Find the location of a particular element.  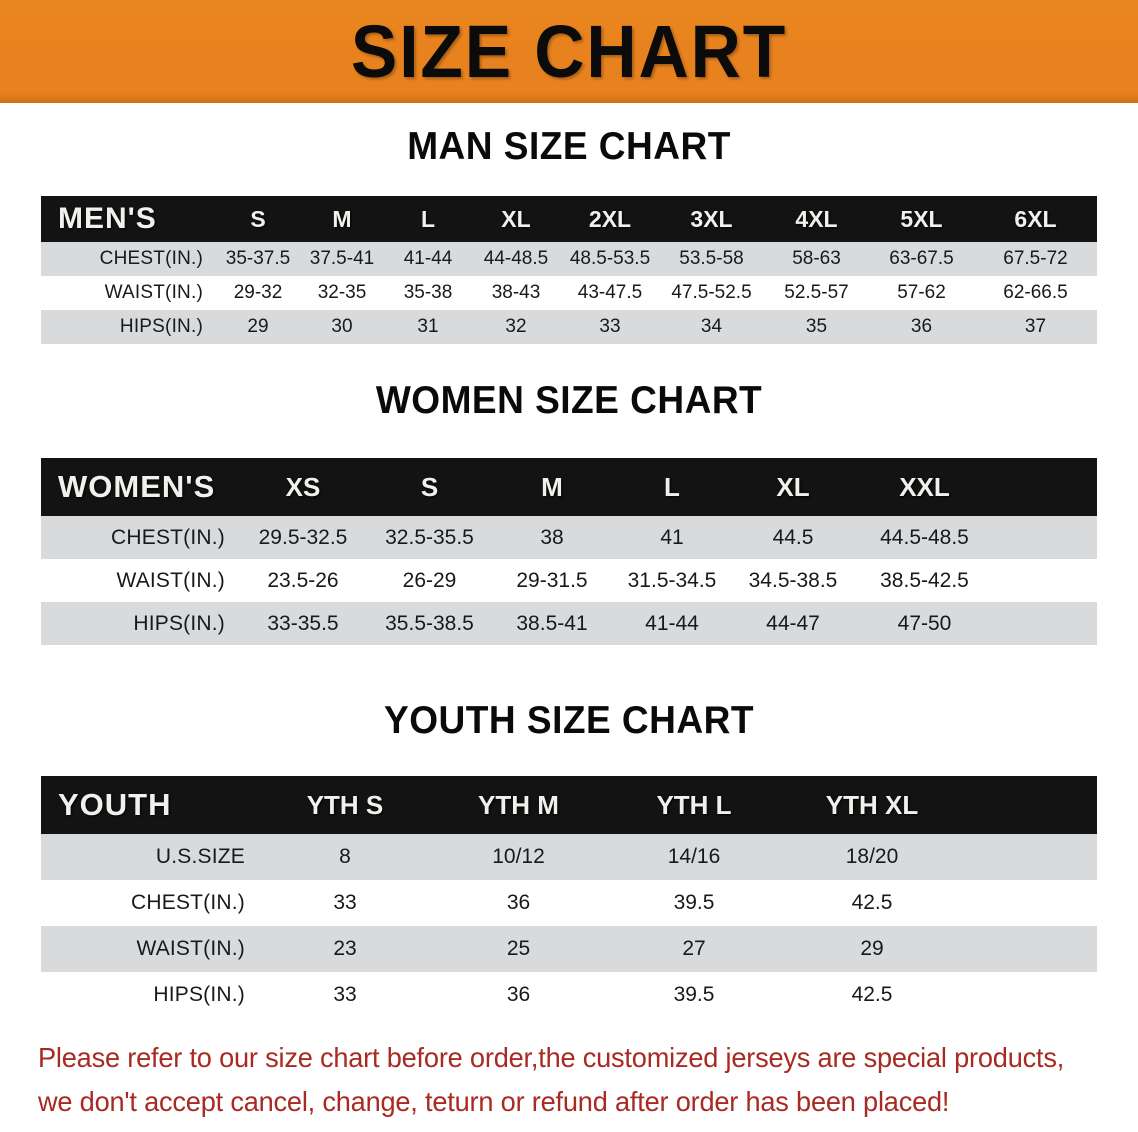

table-row: HIPS(IN.) 29 30 31 32 33 34 35 36 37 is located at coordinates (569, 327).